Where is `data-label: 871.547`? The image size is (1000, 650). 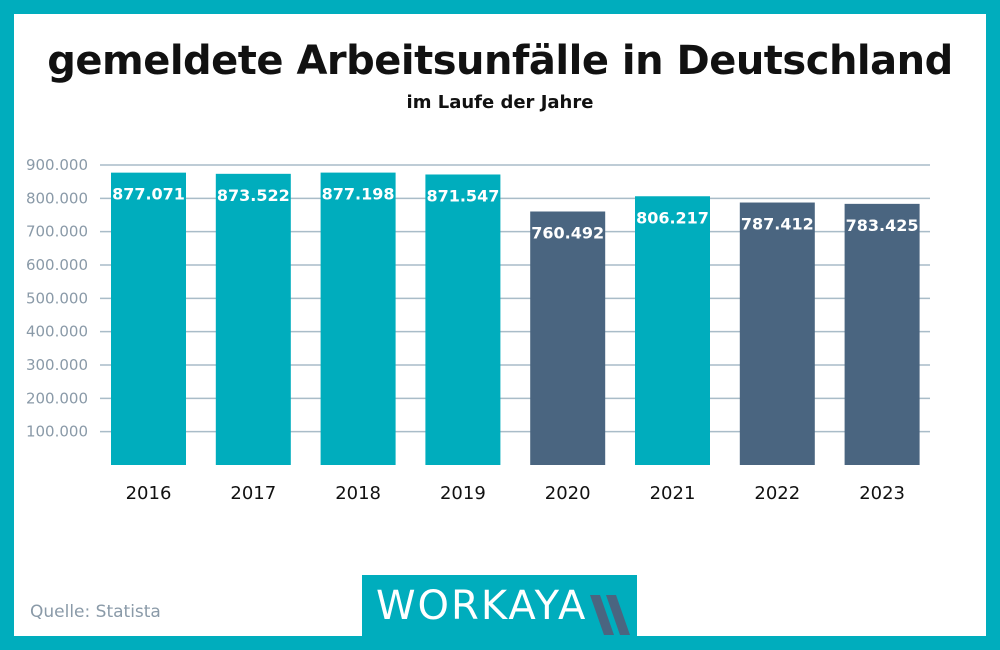
data-label: 871.547 is located at coordinates (462, 195).